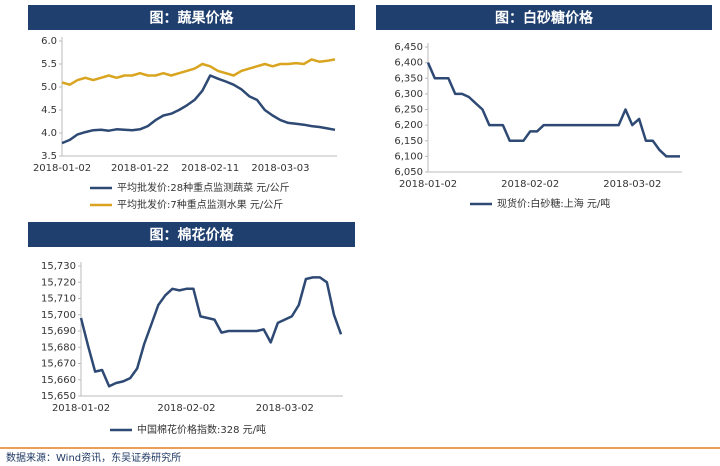 Image resolution: width=720 pixels, height=466 pixels. I want to click on y-tick-label: 3.5, so click(49, 156).